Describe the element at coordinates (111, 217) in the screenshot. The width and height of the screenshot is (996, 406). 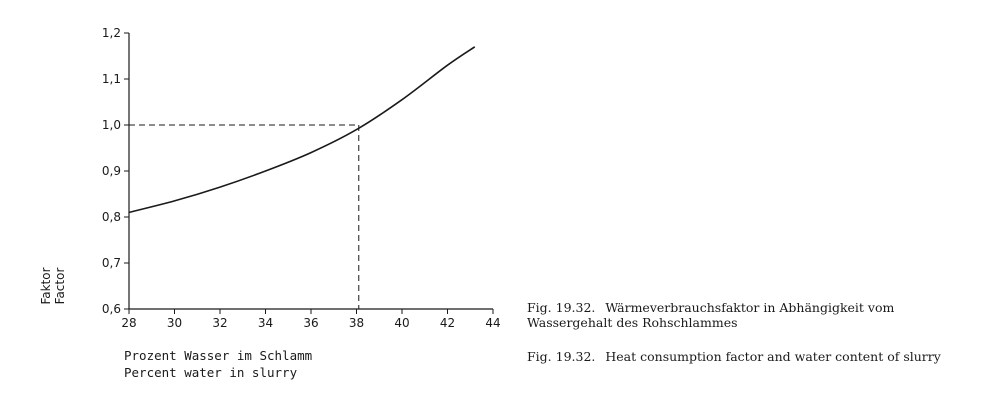
I see `y-tick-label: 0,8` at that location.